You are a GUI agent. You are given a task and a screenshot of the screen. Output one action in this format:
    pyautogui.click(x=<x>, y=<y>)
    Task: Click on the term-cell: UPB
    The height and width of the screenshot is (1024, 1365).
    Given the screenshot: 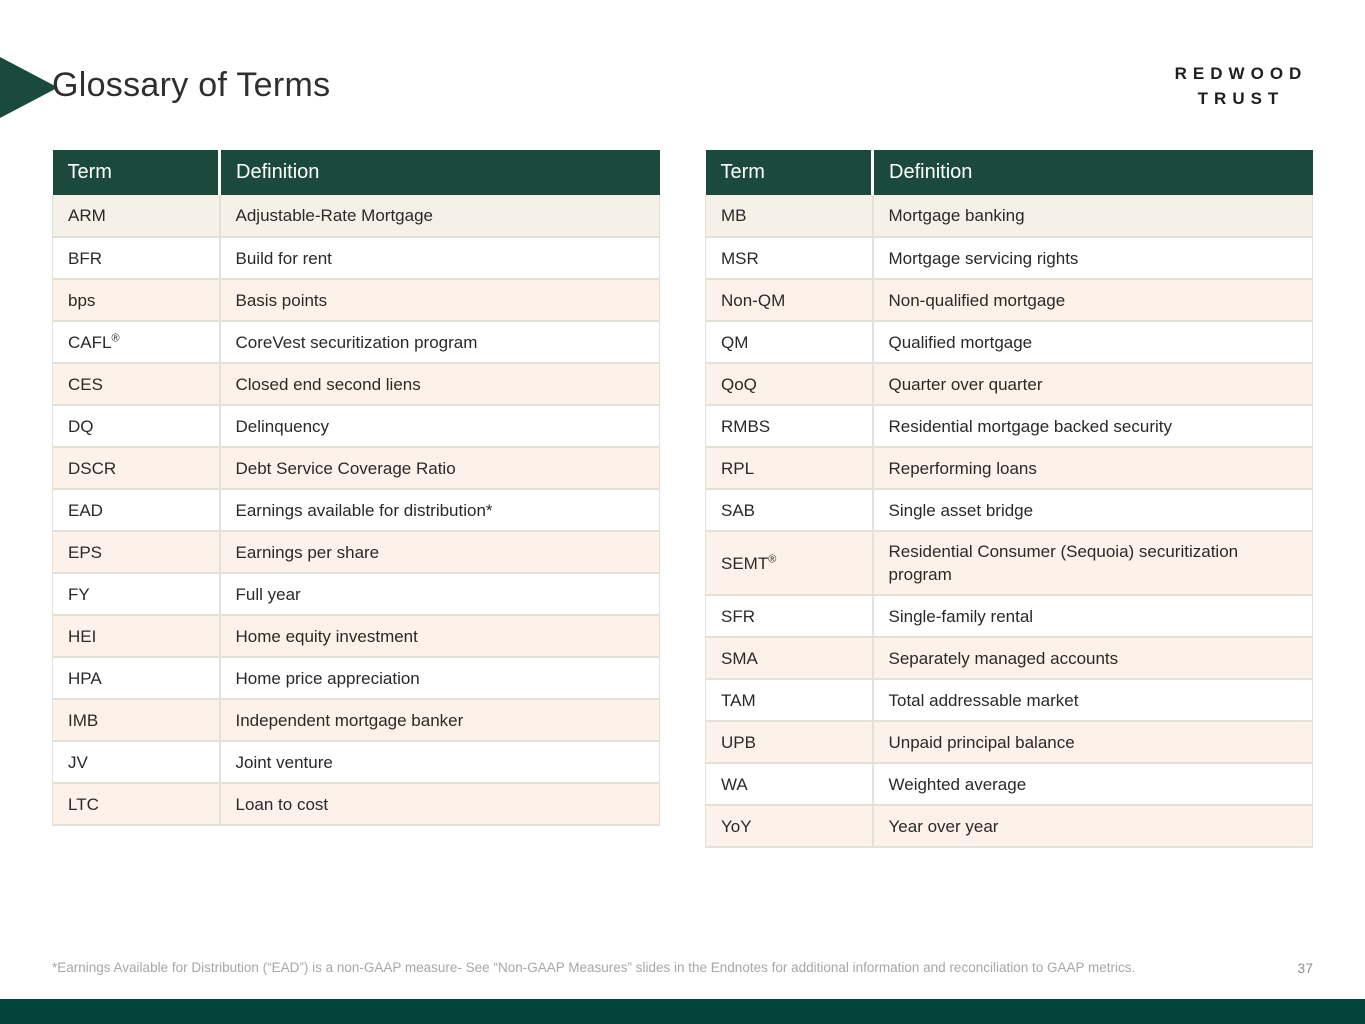 What is the action you would take?
    pyautogui.click(x=789, y=742)
    